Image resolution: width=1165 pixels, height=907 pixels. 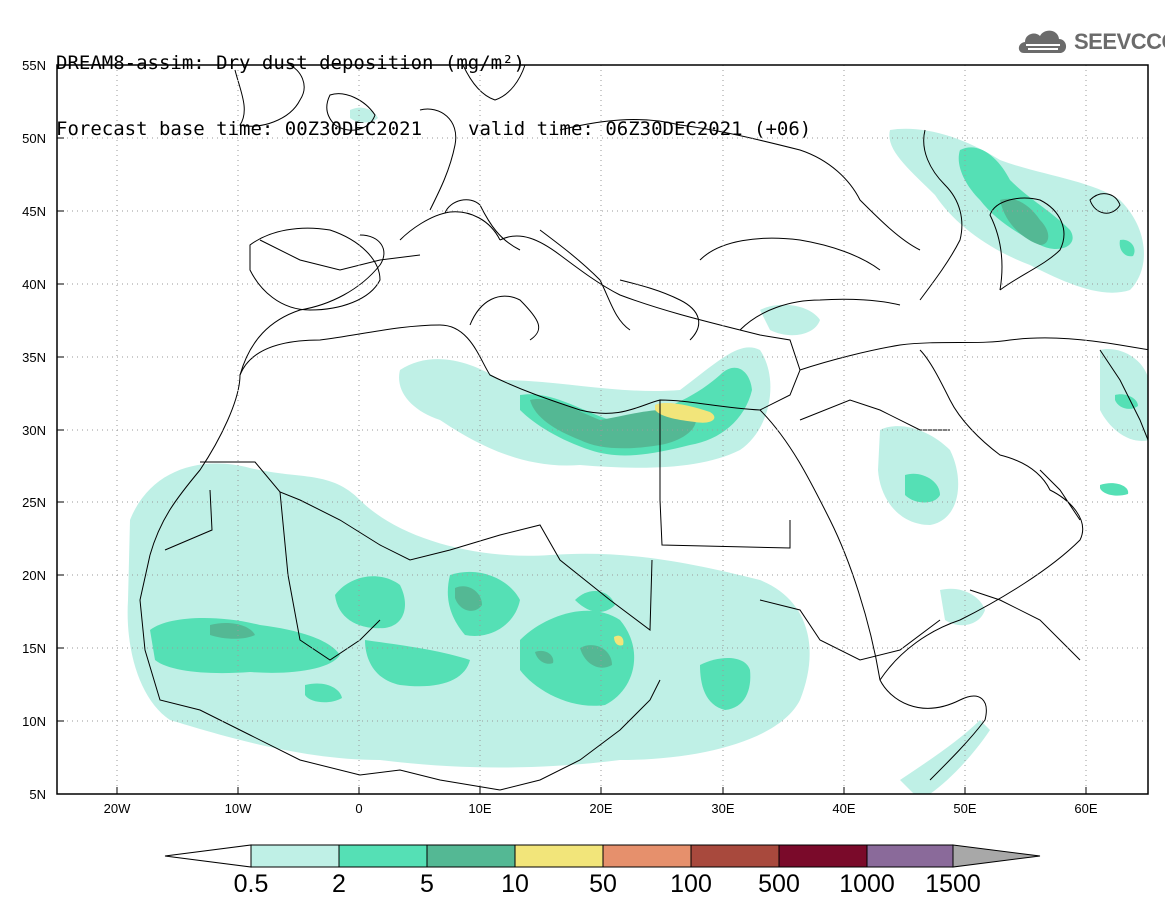 I want to click on seevccc-logo: SEEVCCC, so click(x=1090, y=42).